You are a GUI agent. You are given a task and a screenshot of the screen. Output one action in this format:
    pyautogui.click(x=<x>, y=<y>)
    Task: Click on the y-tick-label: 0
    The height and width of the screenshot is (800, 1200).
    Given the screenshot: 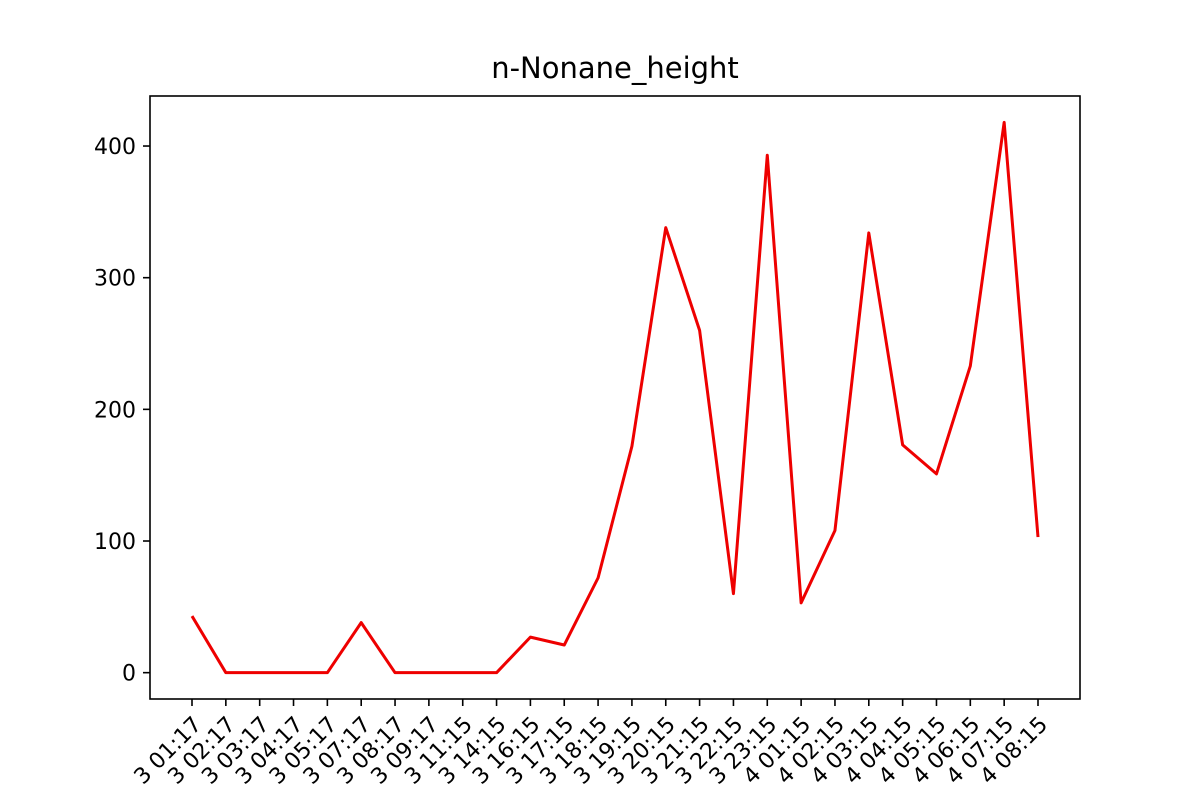 What is the action you would take?
    pyautogui.click(x=129, y=674)
    